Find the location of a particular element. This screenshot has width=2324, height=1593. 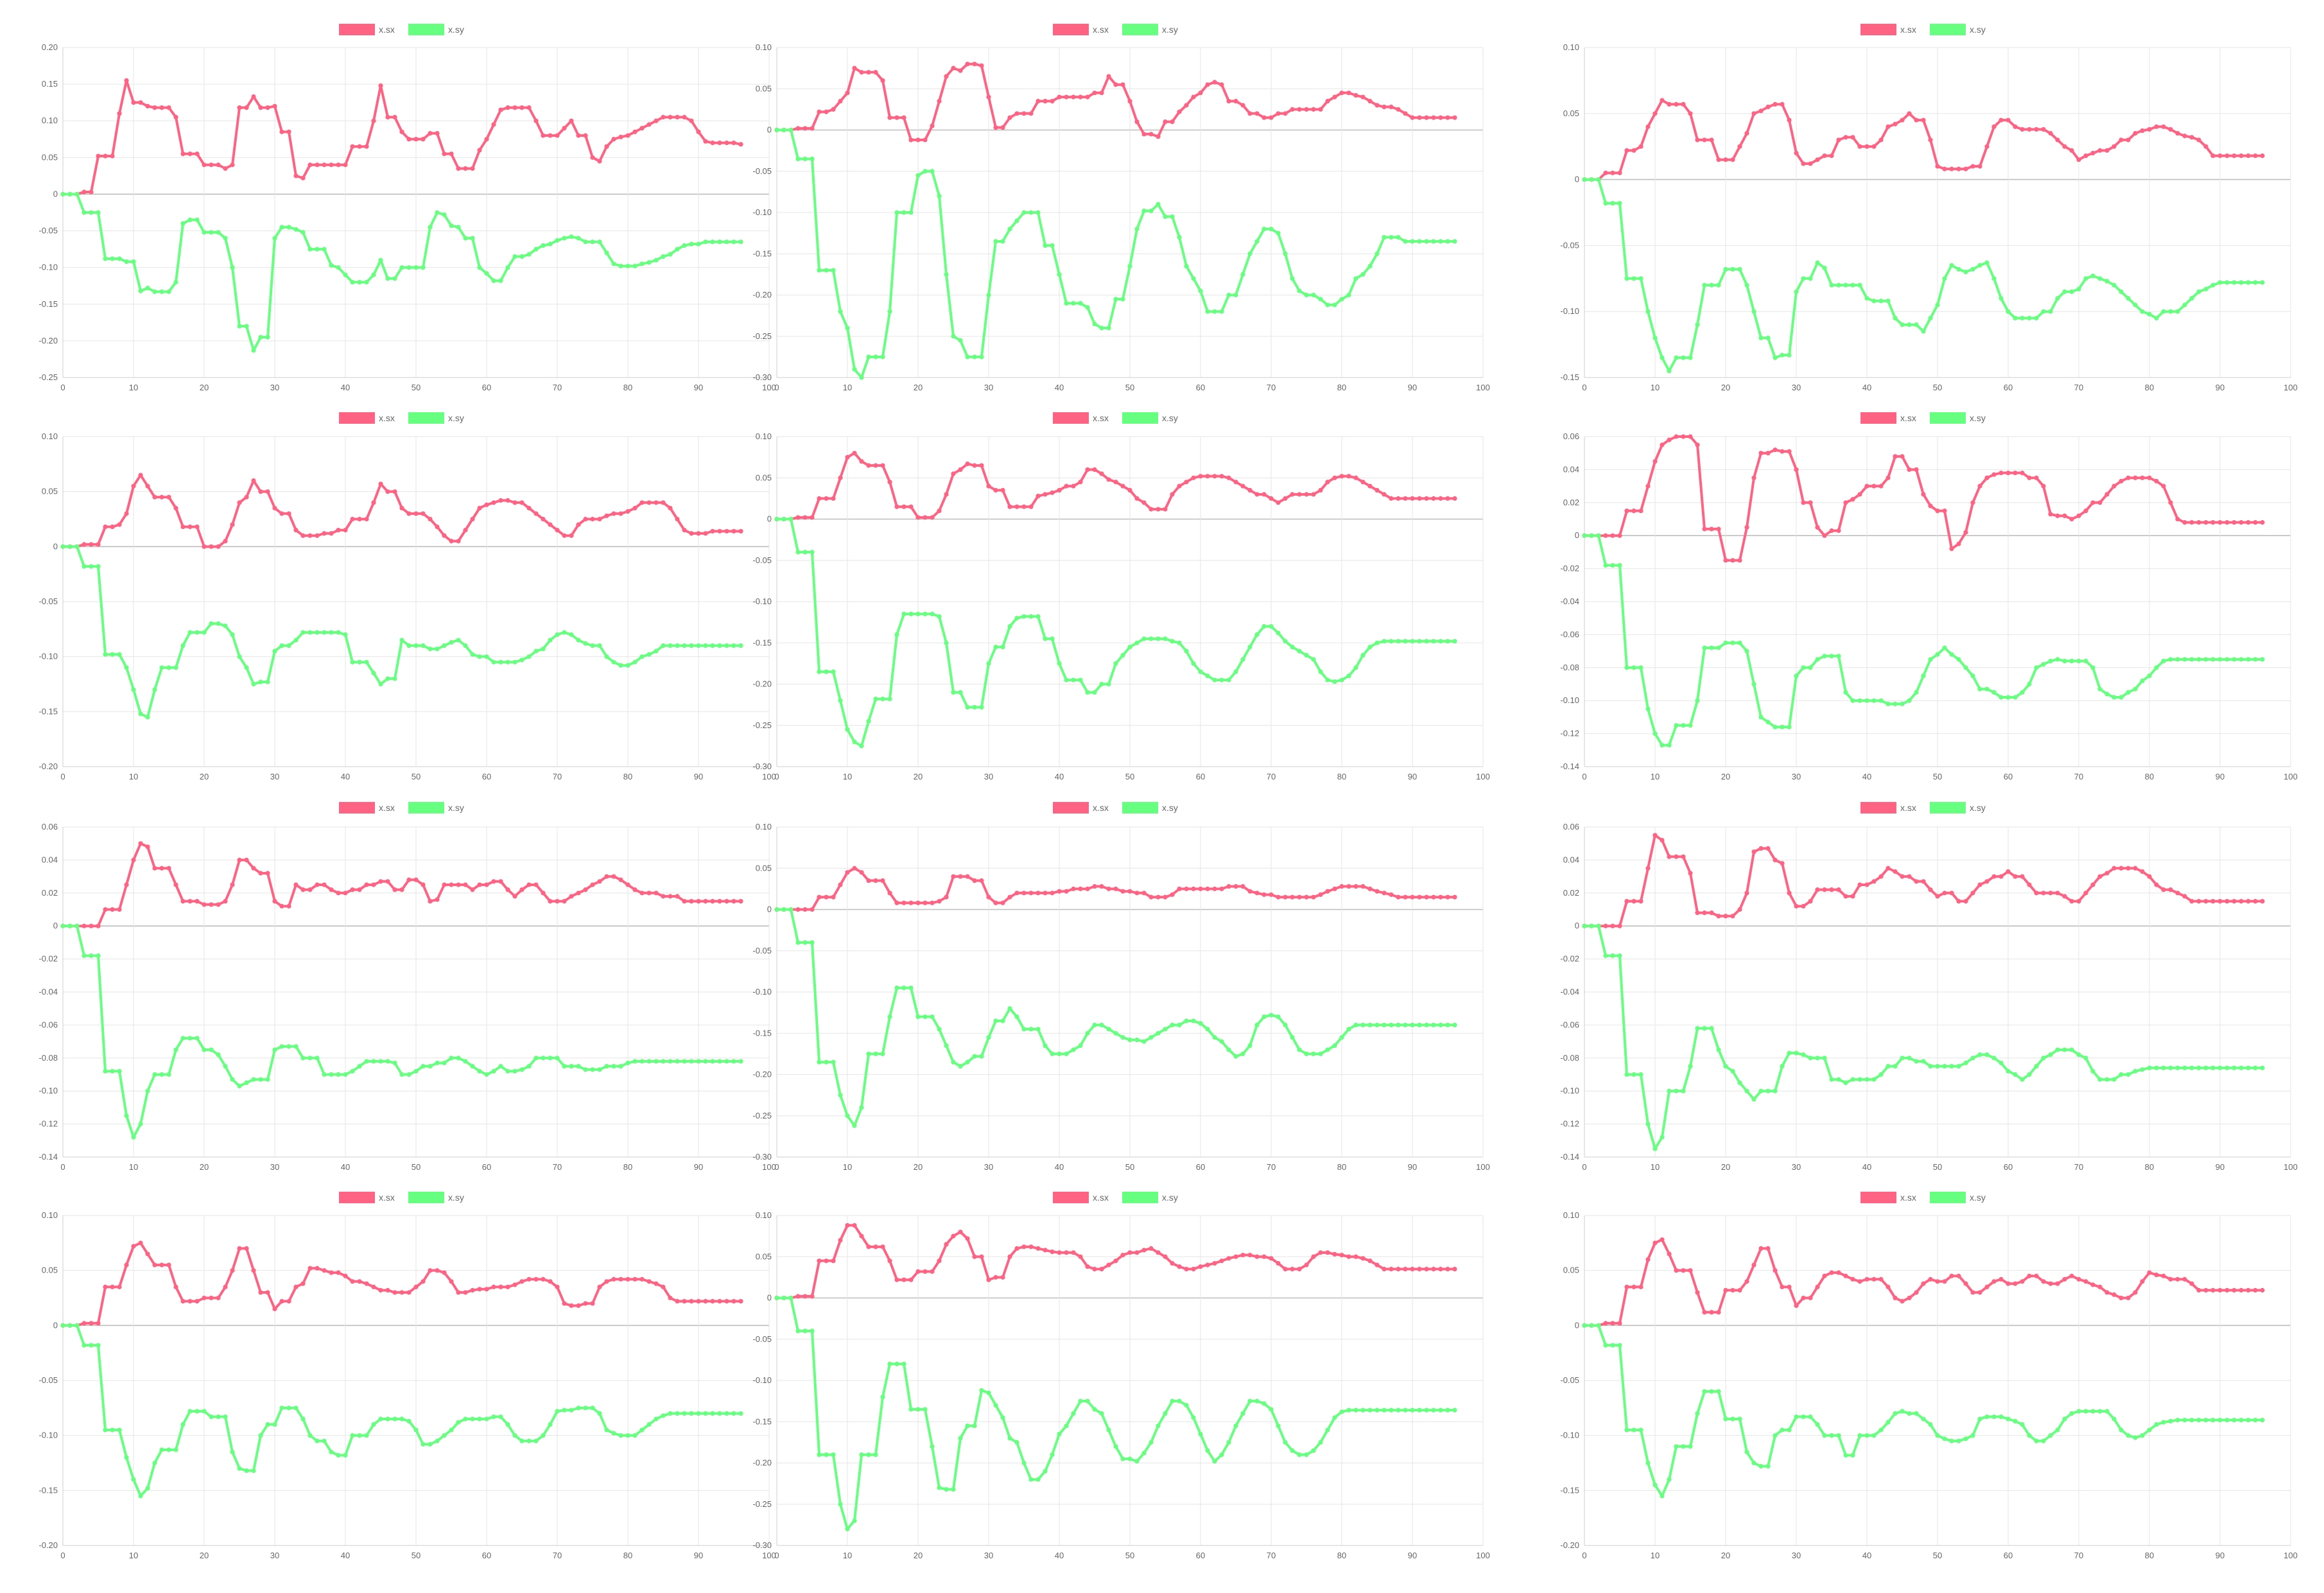

legend-swatch-sx is located at coordinates (357, 29).